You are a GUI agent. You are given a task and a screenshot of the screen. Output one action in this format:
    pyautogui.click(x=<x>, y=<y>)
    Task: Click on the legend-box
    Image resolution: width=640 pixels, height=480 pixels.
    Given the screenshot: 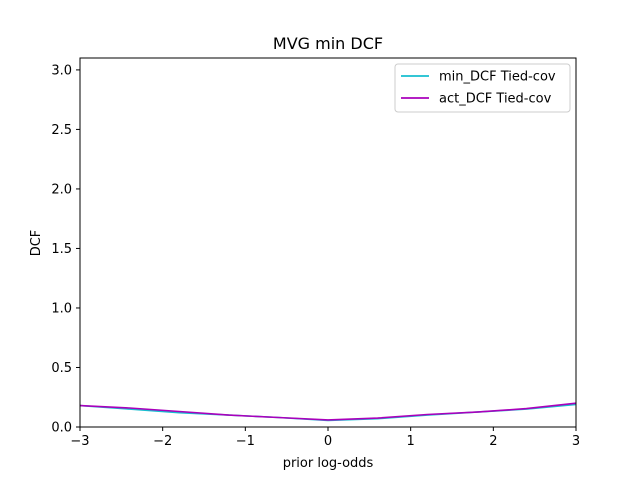 What is the action you would take?
    pyautogui.click(x=482, y=88)
    